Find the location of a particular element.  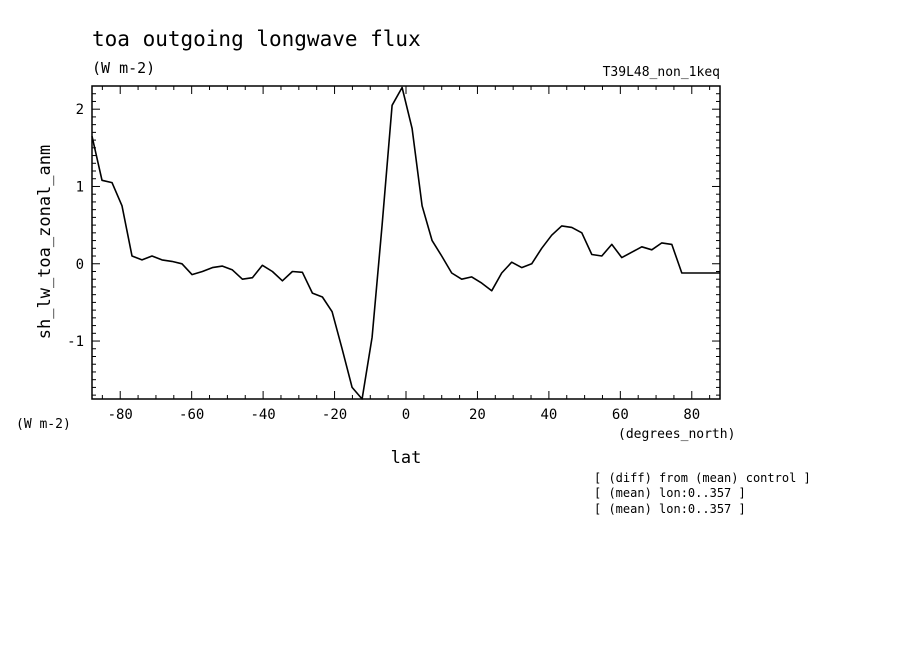

run-label: T39L48_non_1keq is located at coordinates (661, 72).